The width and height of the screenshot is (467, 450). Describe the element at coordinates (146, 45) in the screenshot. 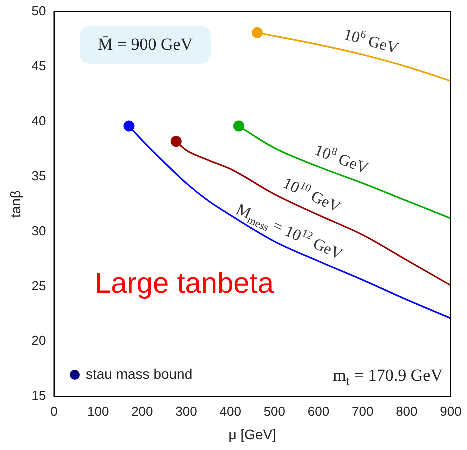

I see `annotation: M̄ = 900 GeV` at that location.